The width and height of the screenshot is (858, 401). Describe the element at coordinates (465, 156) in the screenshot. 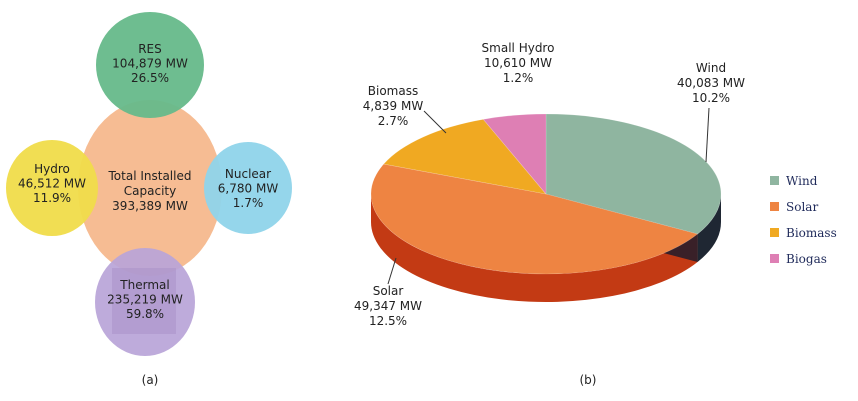

I see `slice-biomass` at that location.